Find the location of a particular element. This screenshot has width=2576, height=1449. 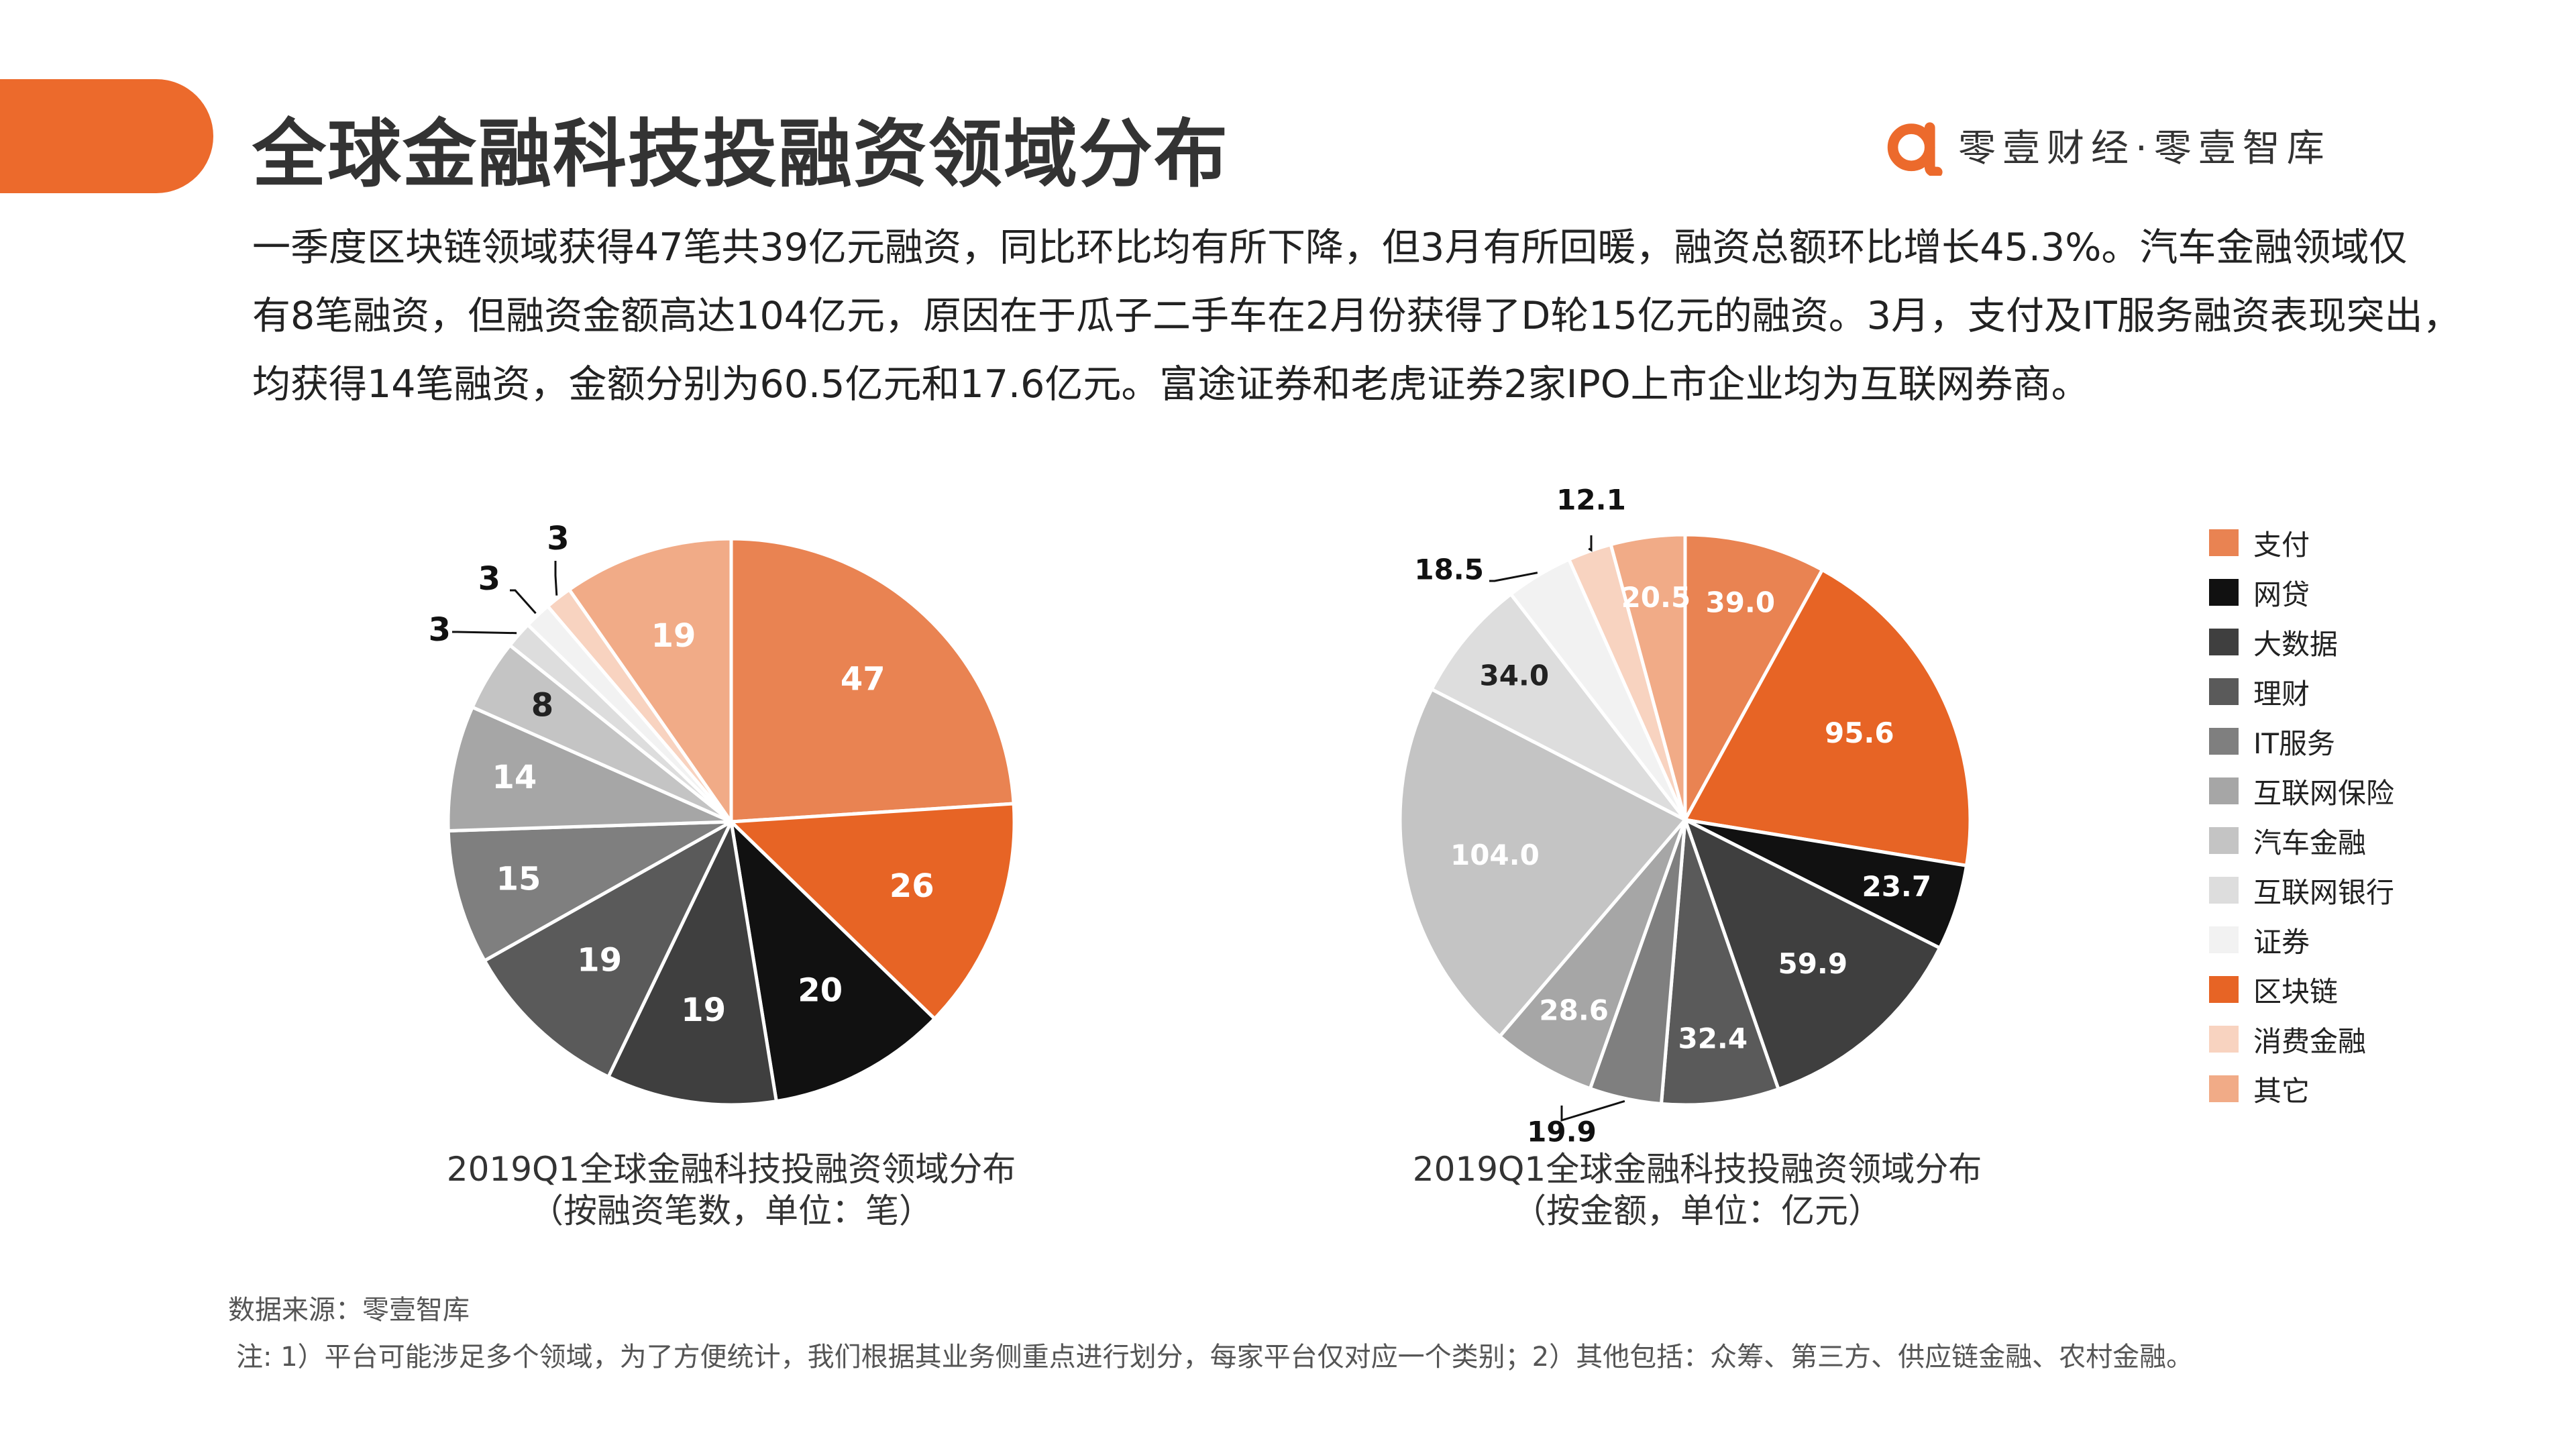

slice-label: 26 is located at coordinates (912, 886).